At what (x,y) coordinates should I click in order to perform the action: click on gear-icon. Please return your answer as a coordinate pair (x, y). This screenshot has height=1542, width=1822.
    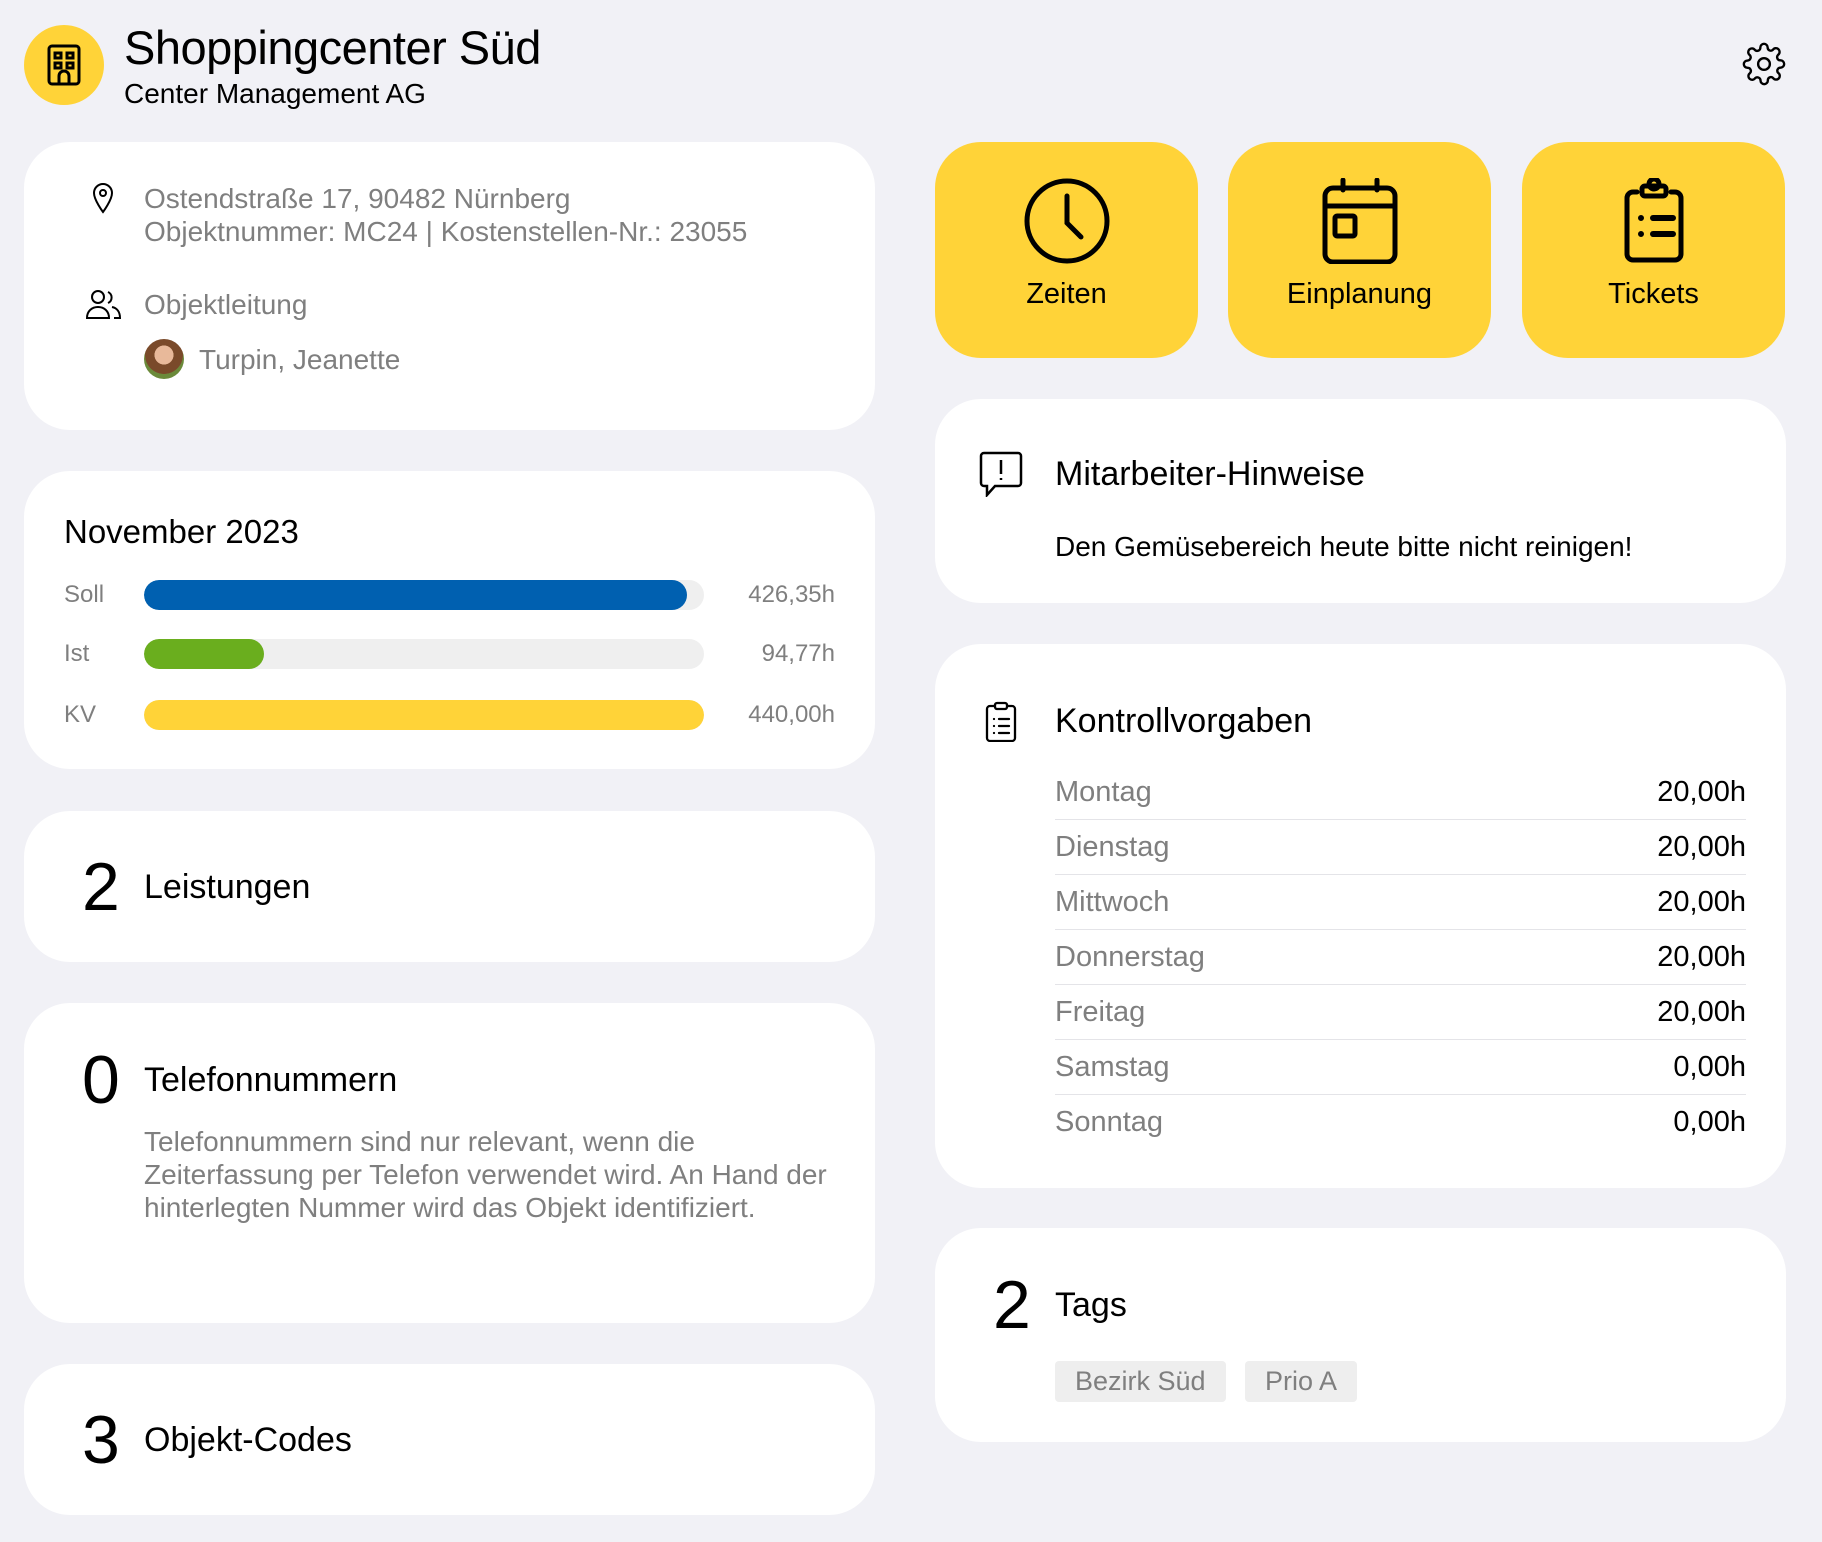
    Looking at the image, I should click on (1764, 64).